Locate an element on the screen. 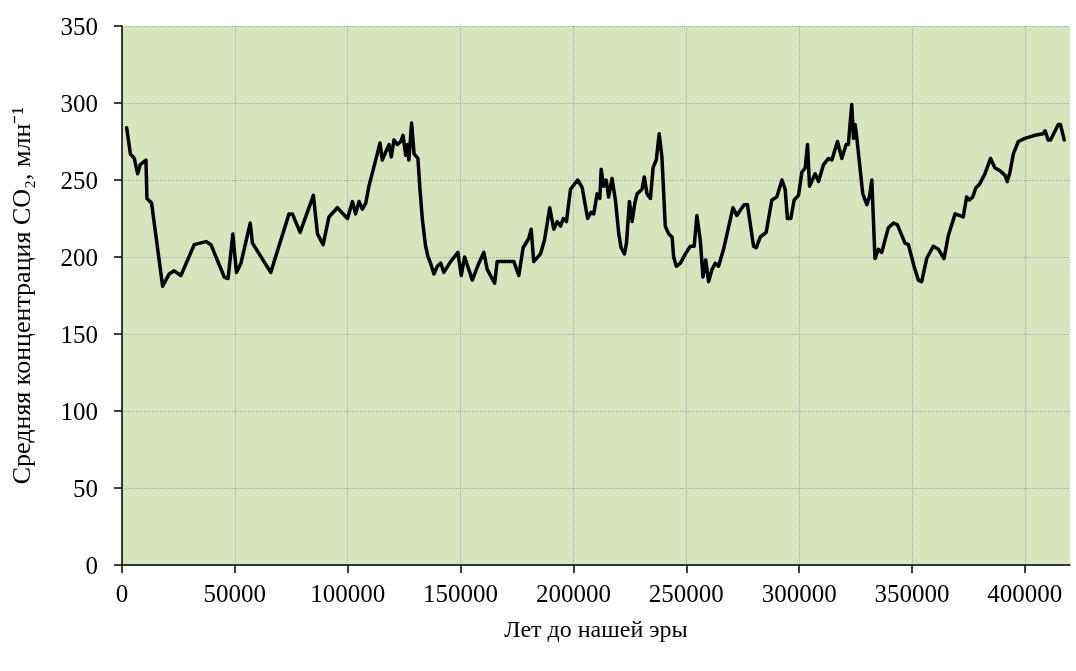  x-tick-label: 400000 is located at coordinates (1025, 593).